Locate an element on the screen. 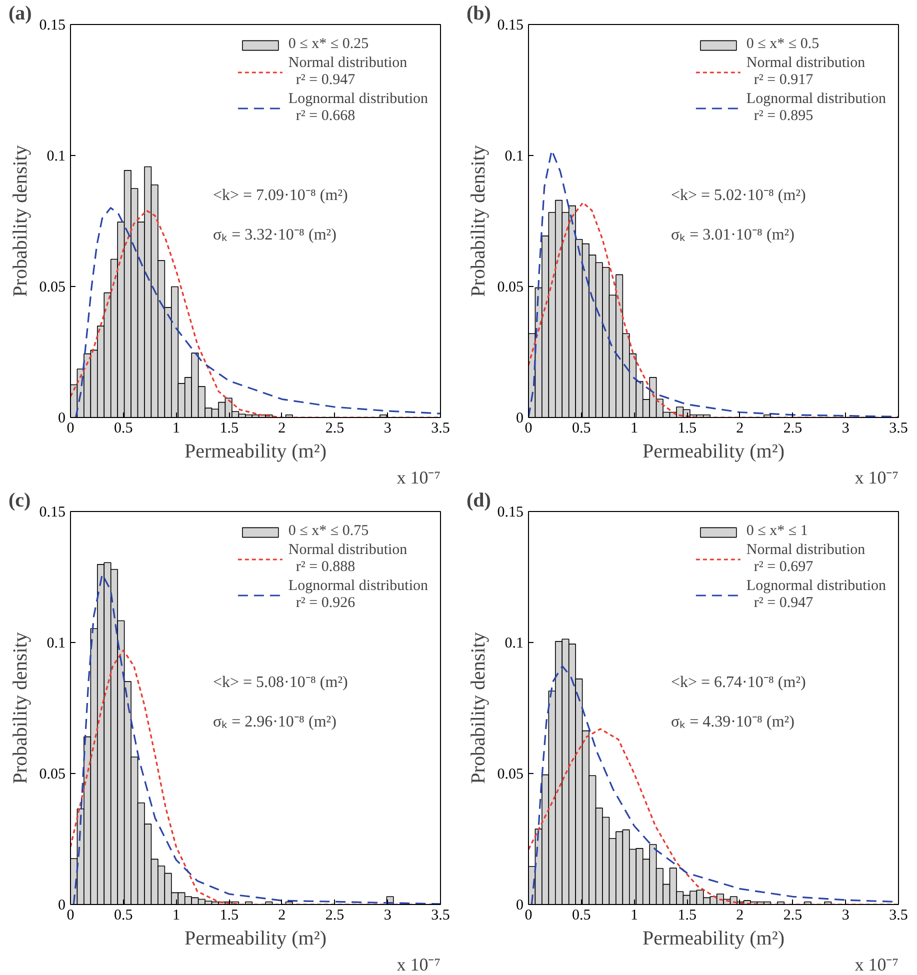  annotation: σₖ = 2.96·10⁻⁸ (m²) is located at coordinates (274, 721).